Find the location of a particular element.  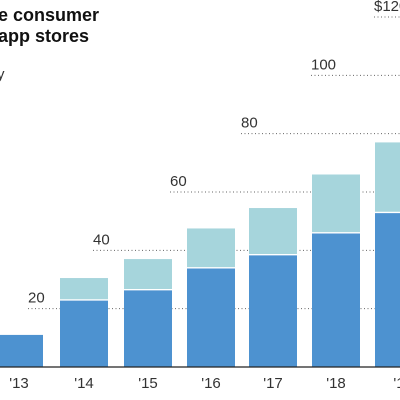

chart-title-line-2: app stores is located at coordinates (44, 36).